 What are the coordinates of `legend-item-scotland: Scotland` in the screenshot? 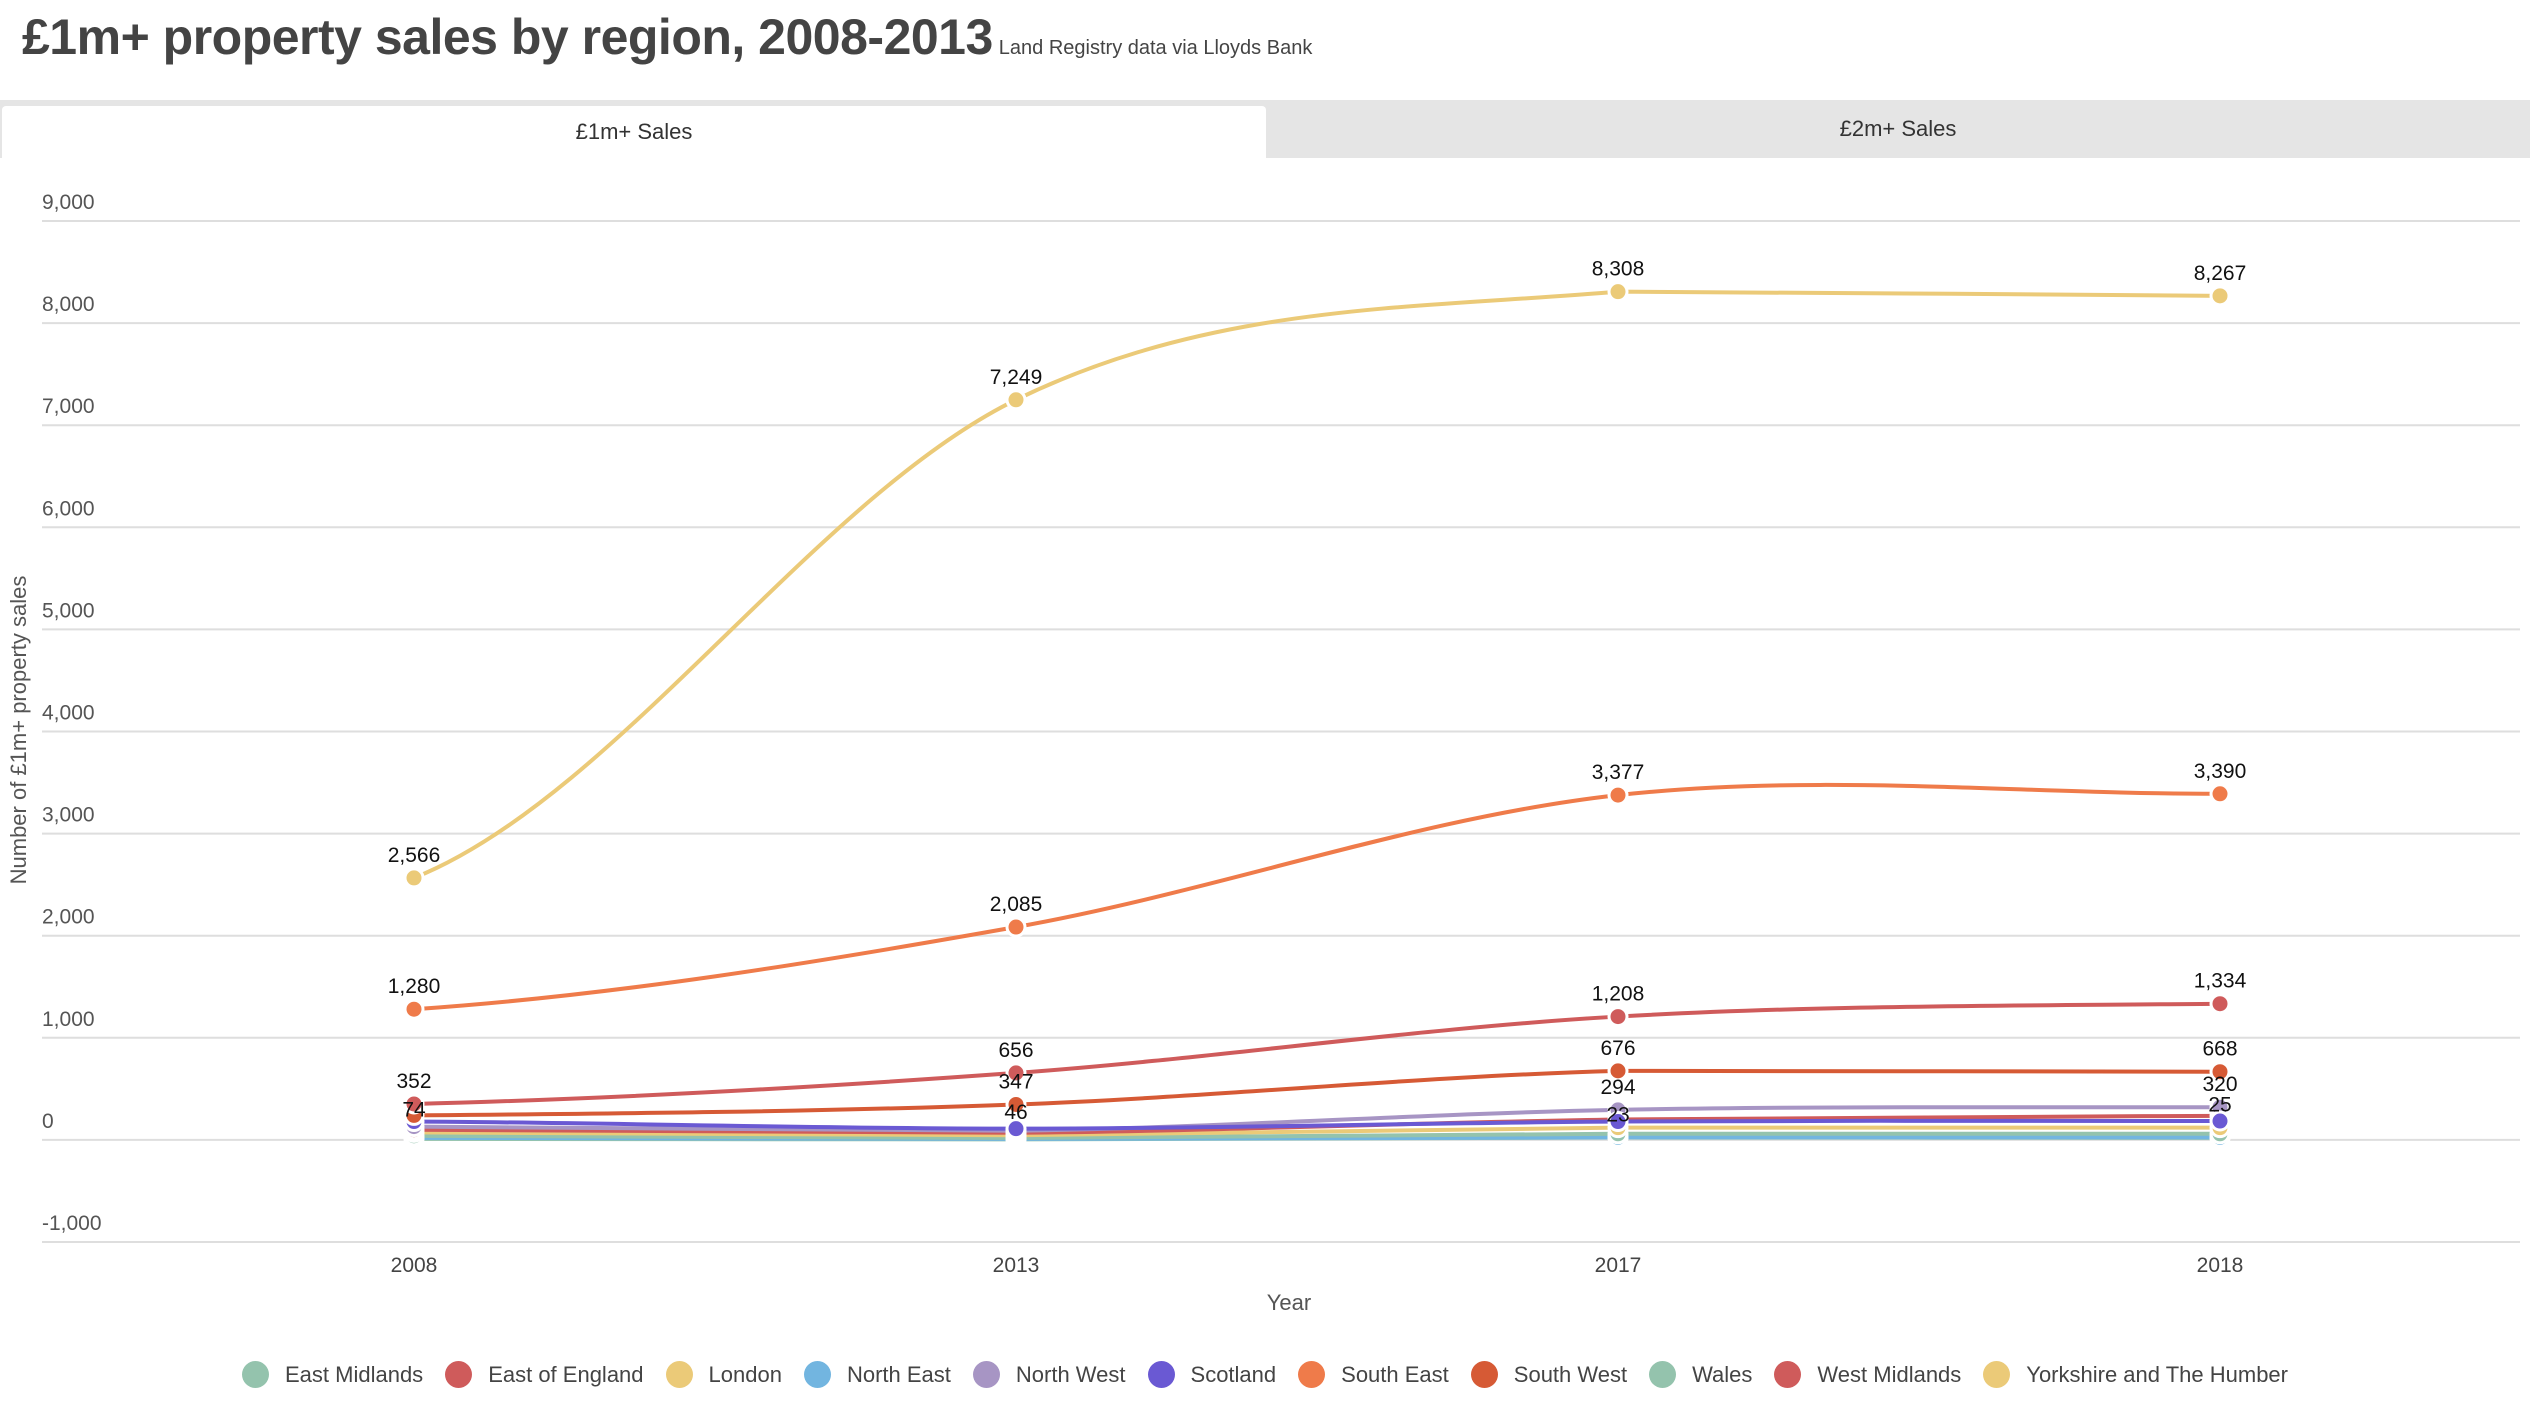 It's located at (1212, 1374).